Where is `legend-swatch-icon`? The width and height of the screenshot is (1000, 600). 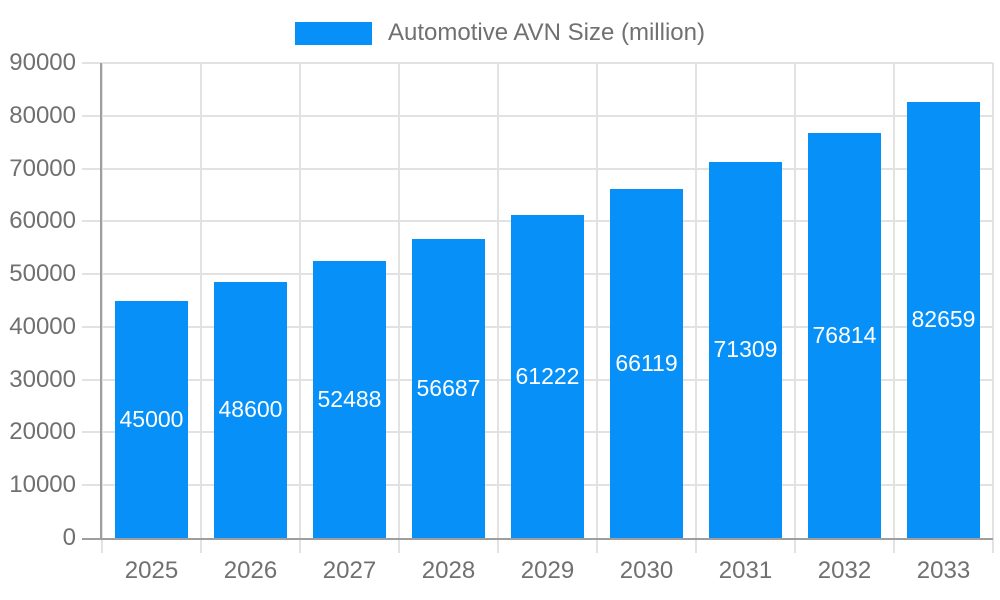 legend-swatch-icon is located at coordinates (333, 33).